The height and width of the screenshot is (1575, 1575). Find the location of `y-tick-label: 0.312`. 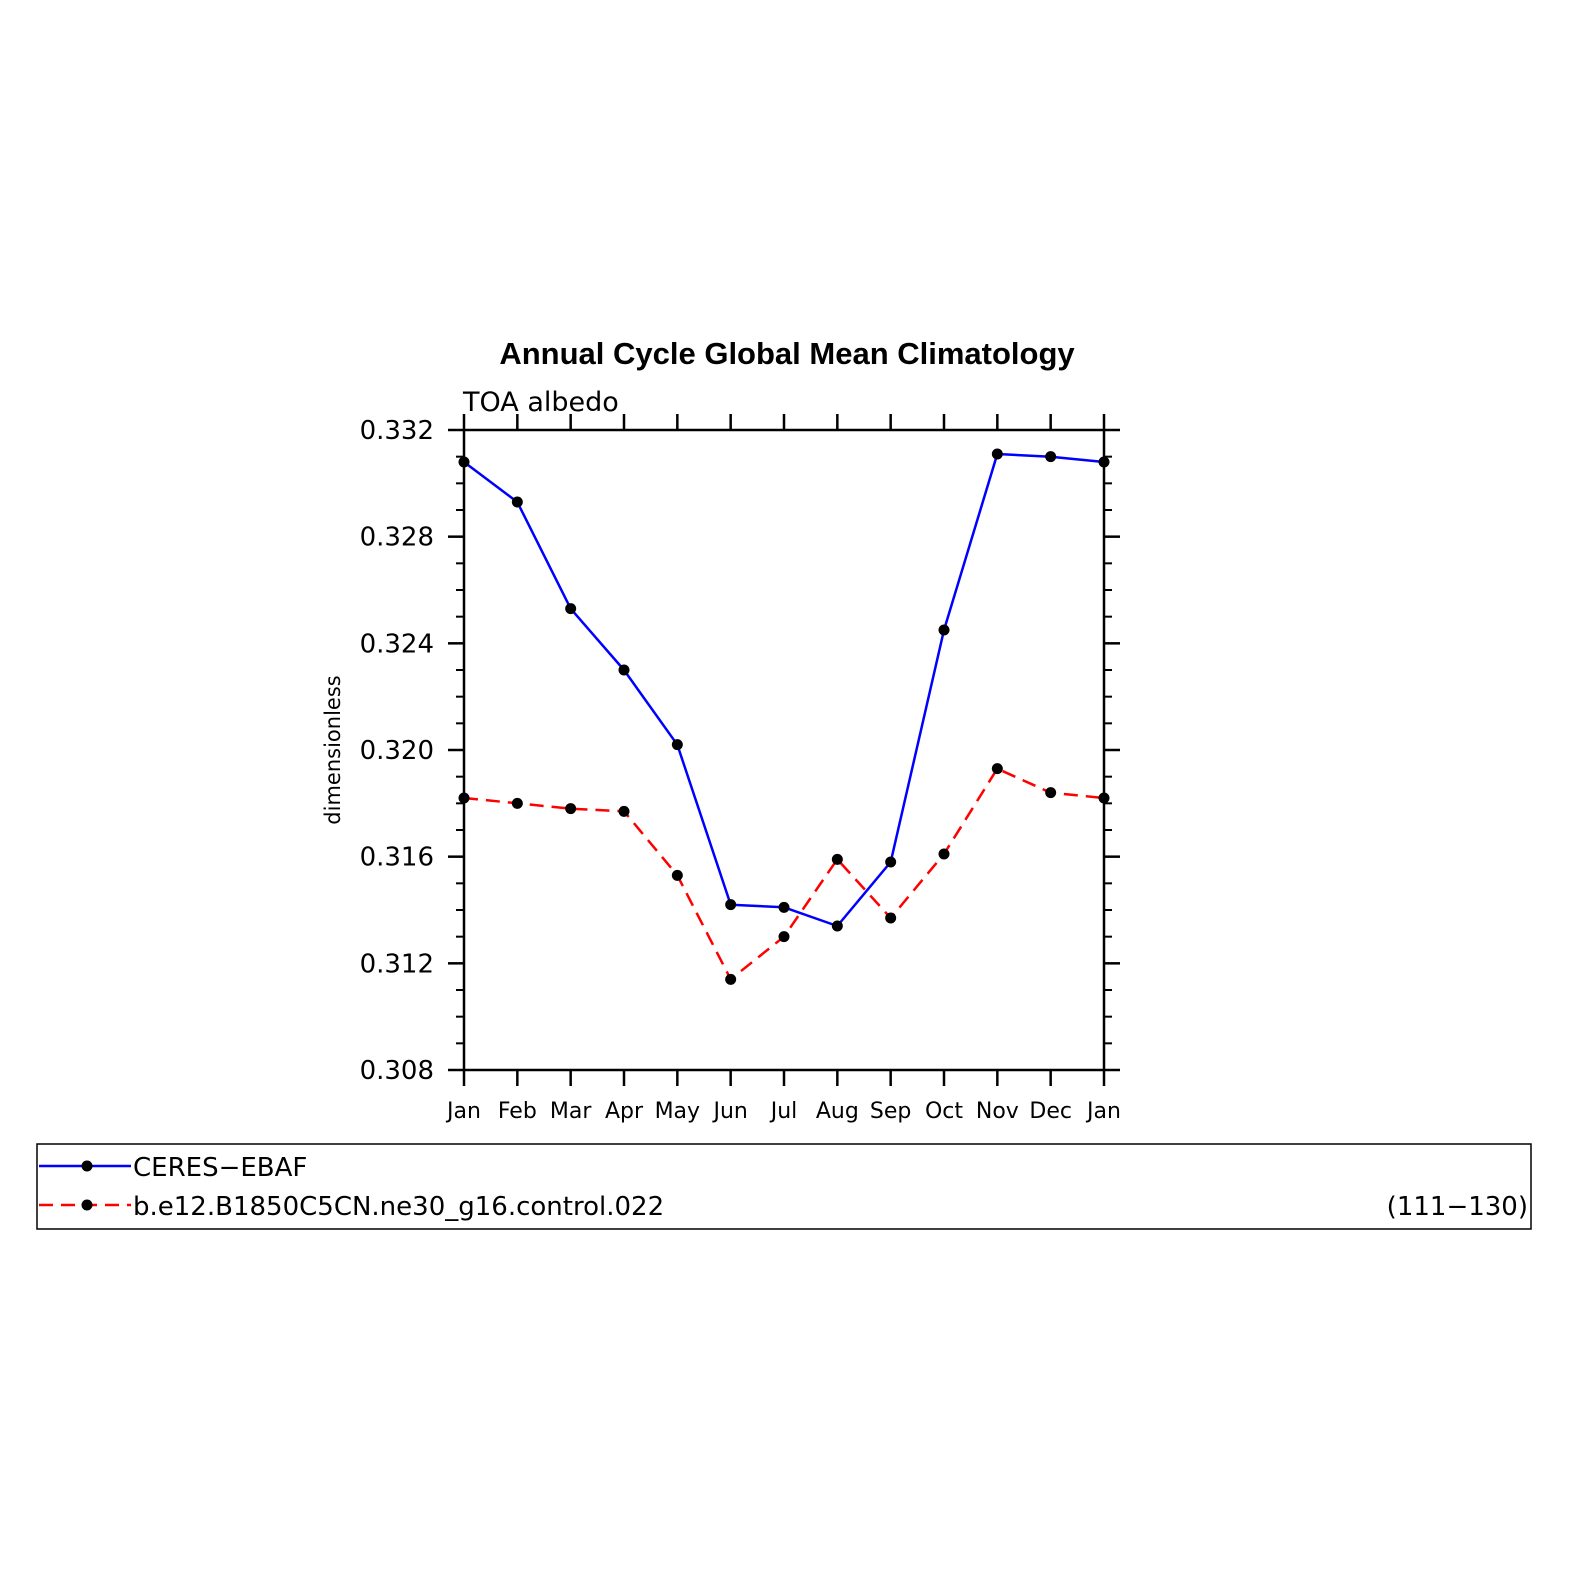

y-tick-label: 0.312 is located at coordinates (397, 964).